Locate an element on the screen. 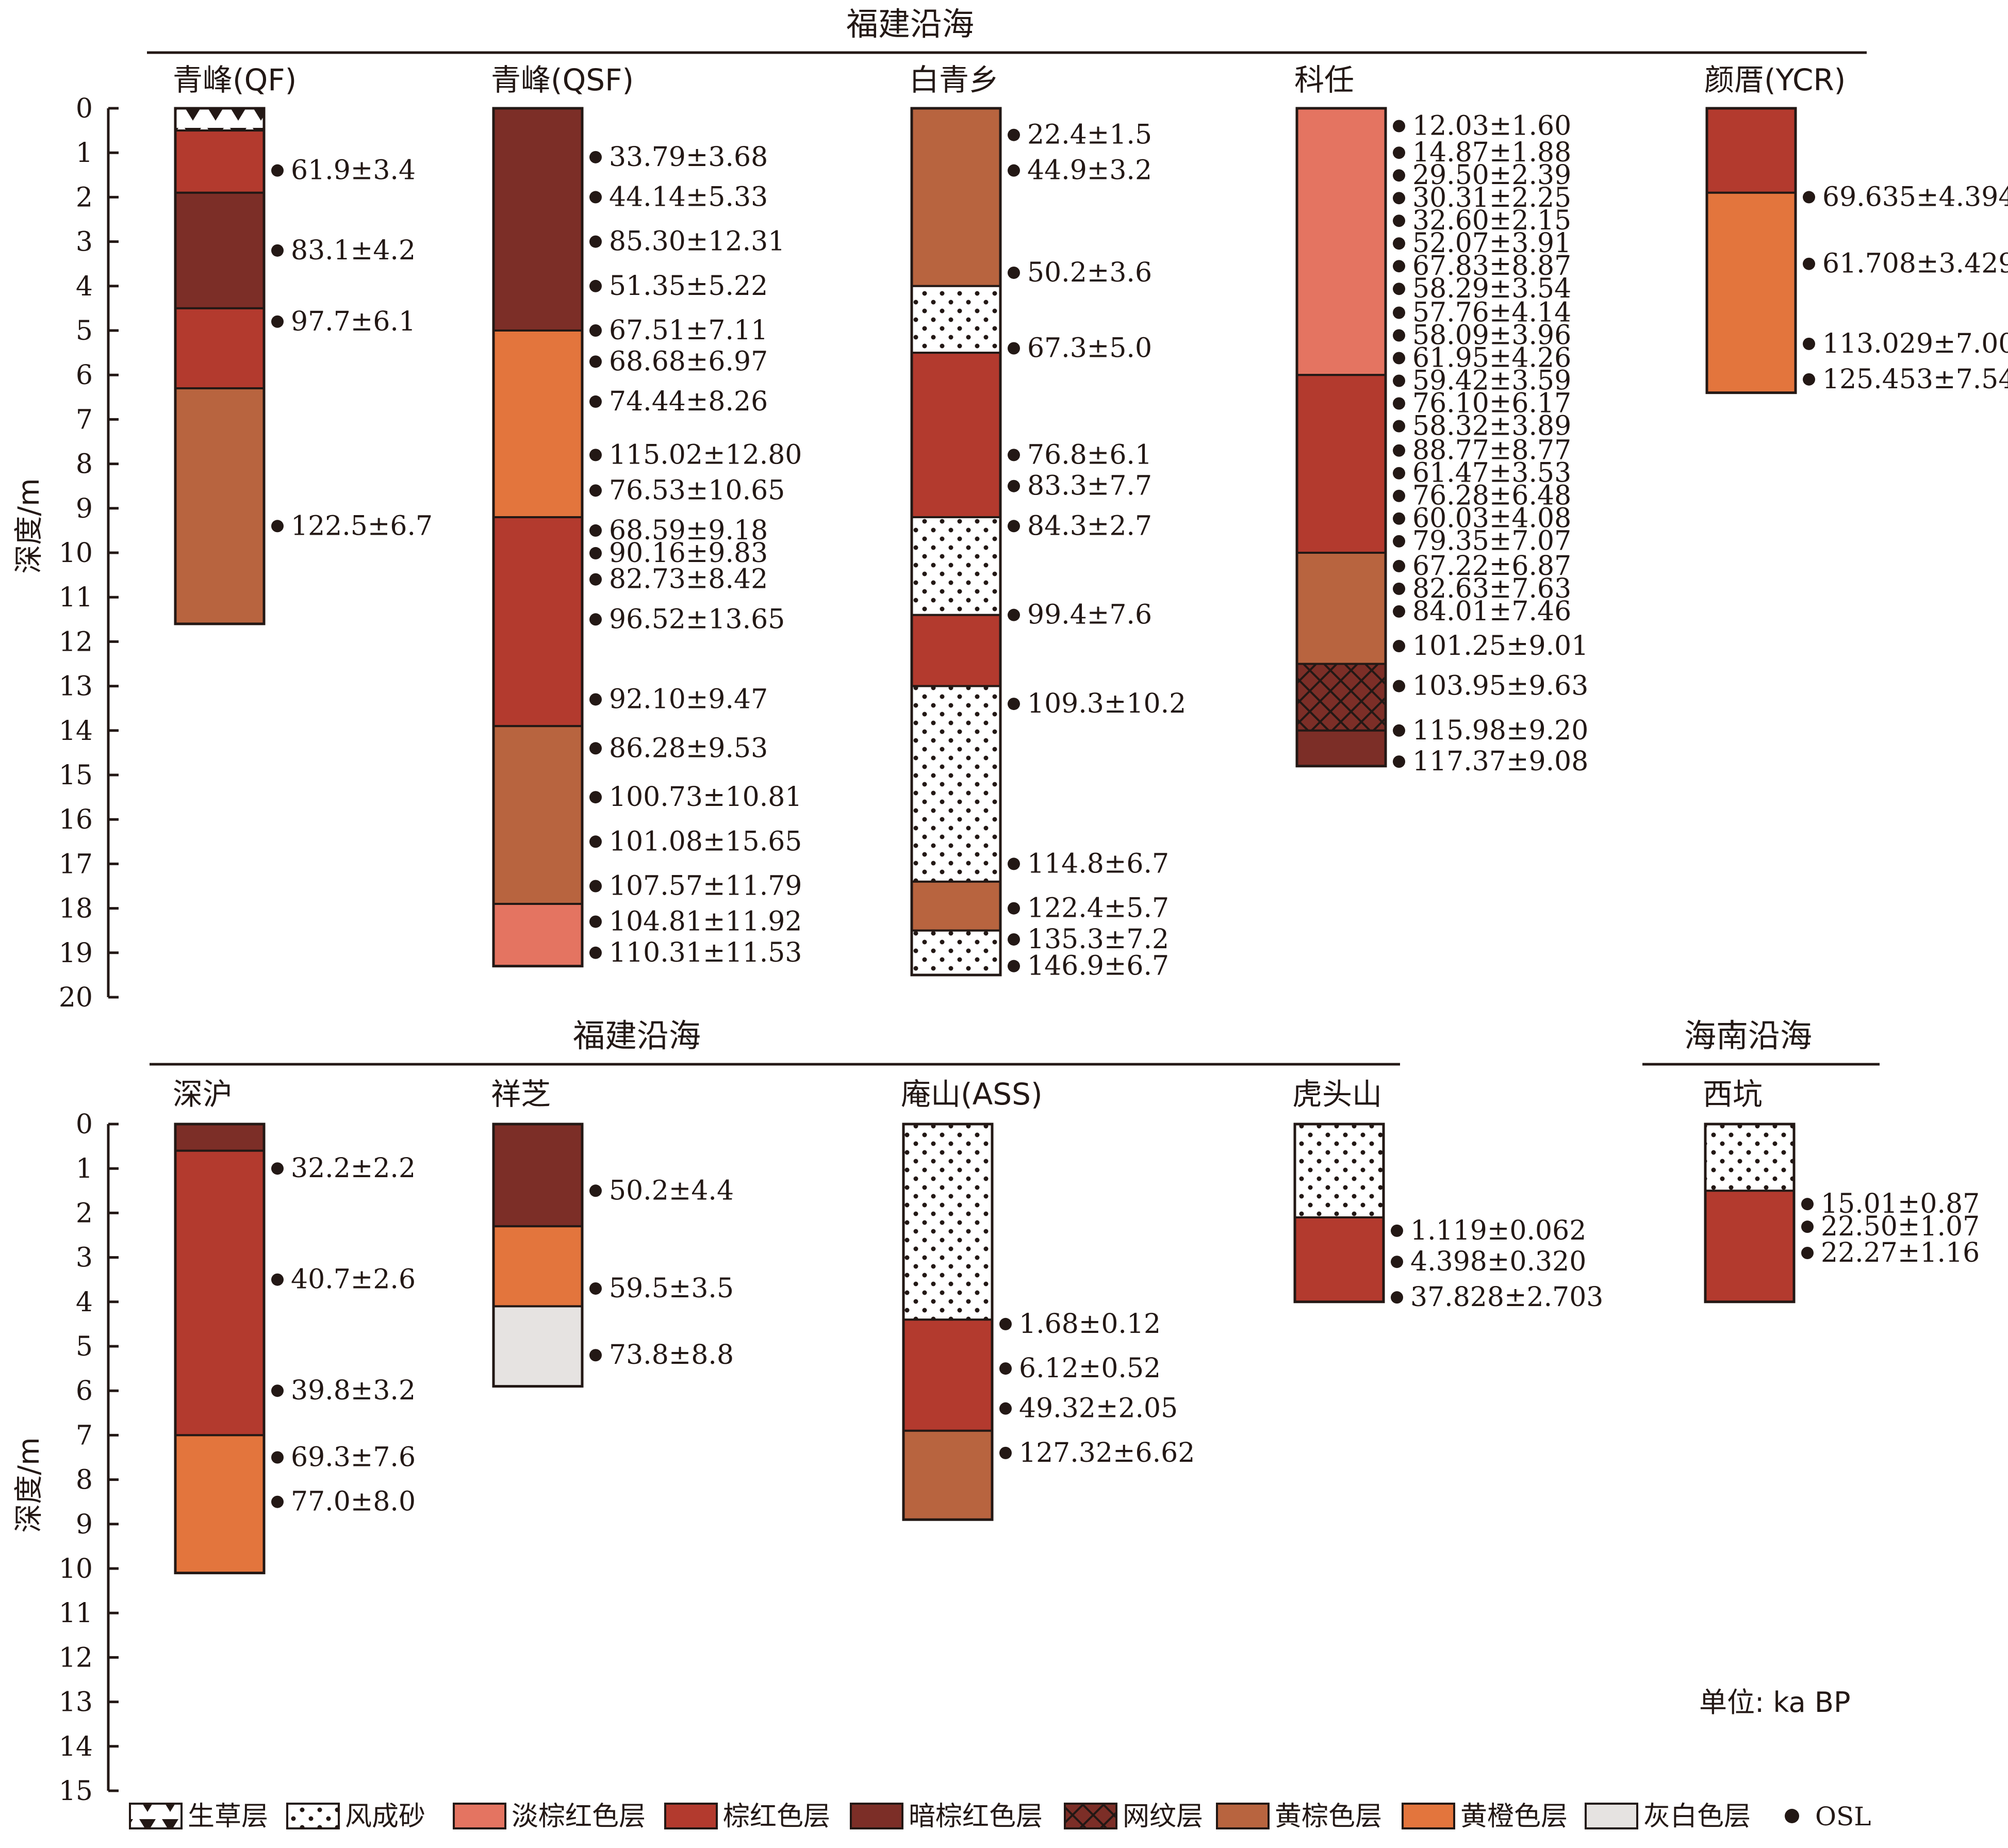 The height and width of the screenshot is (1848, 2008). legend-label: 淡棕红色层 is located at coordinates (579, 1816).